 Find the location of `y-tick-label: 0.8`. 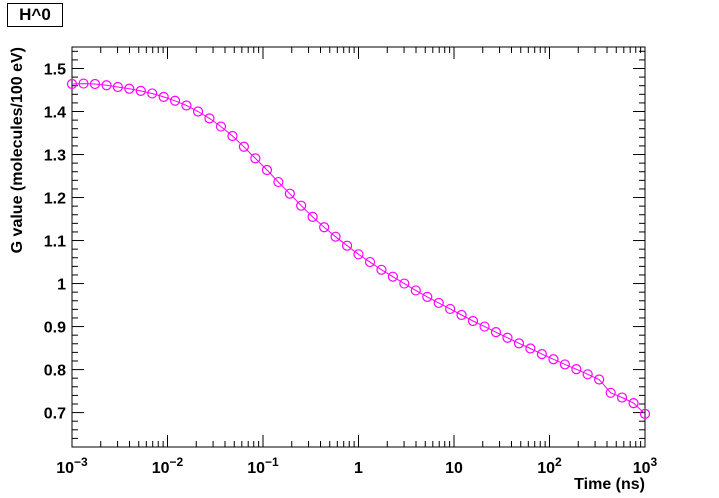

y-tick-label: 0.8 is located at coordinates (55, 371).